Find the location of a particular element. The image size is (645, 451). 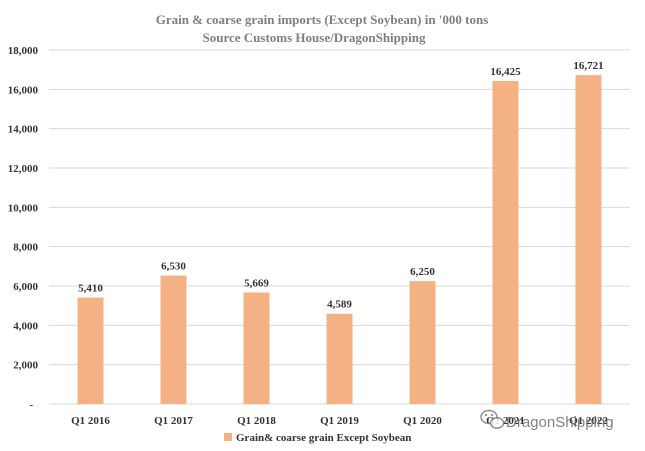

data-label: 5,410 is located at coordinates (90, 289).